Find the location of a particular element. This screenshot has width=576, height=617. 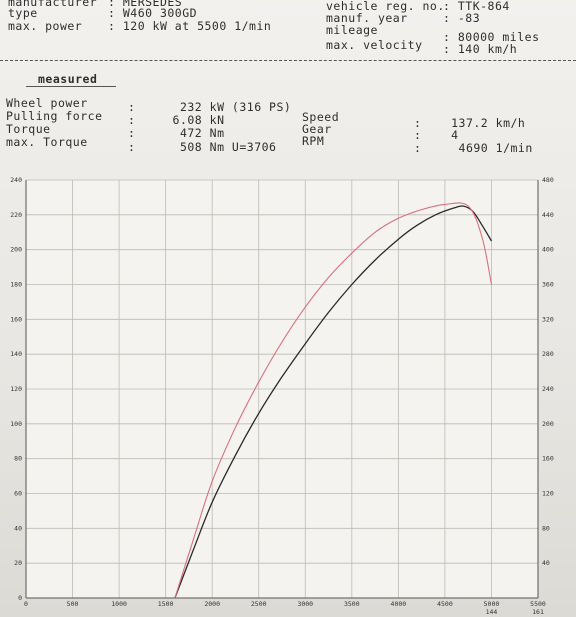

max-power-value: : 120 kW at 5500 1/min is located at coordinates (190, 26).